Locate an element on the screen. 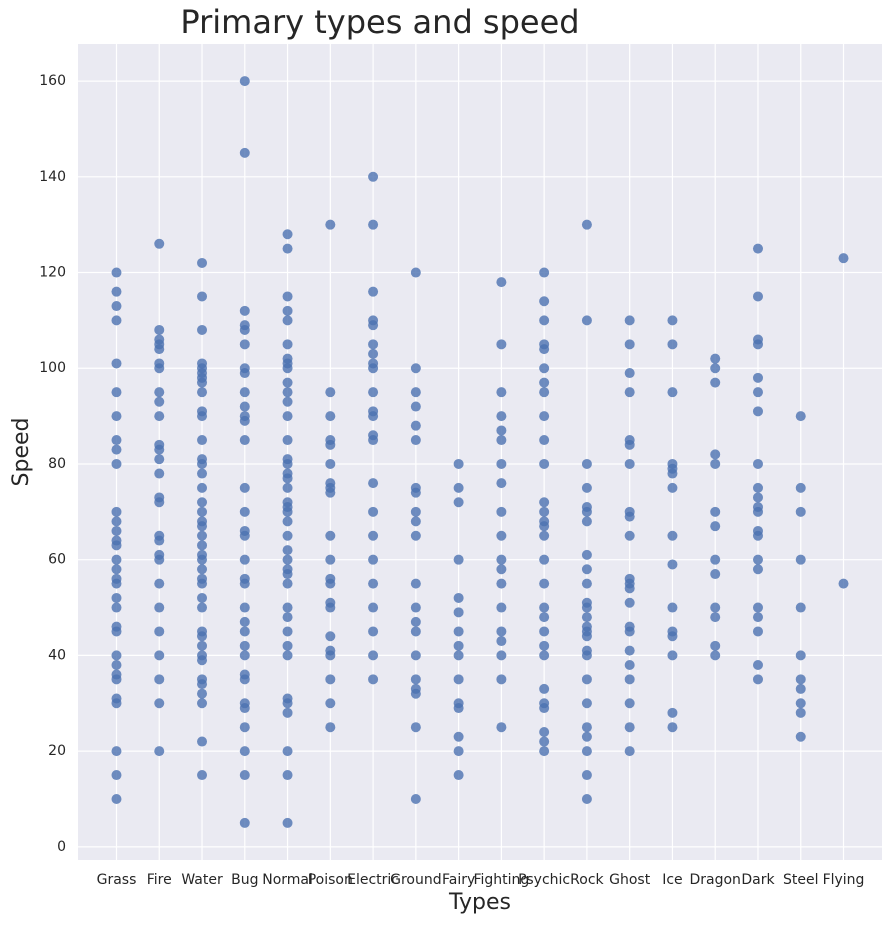 The height and width of the screenshot is (926, 892). x-tick-label: Ground is located at coordinates (416, 880).